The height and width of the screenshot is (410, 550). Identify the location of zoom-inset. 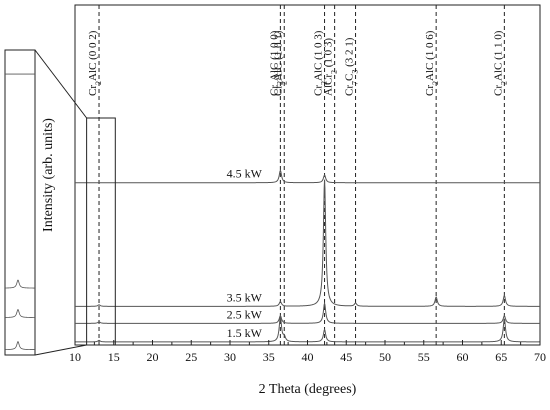
(20, 202).